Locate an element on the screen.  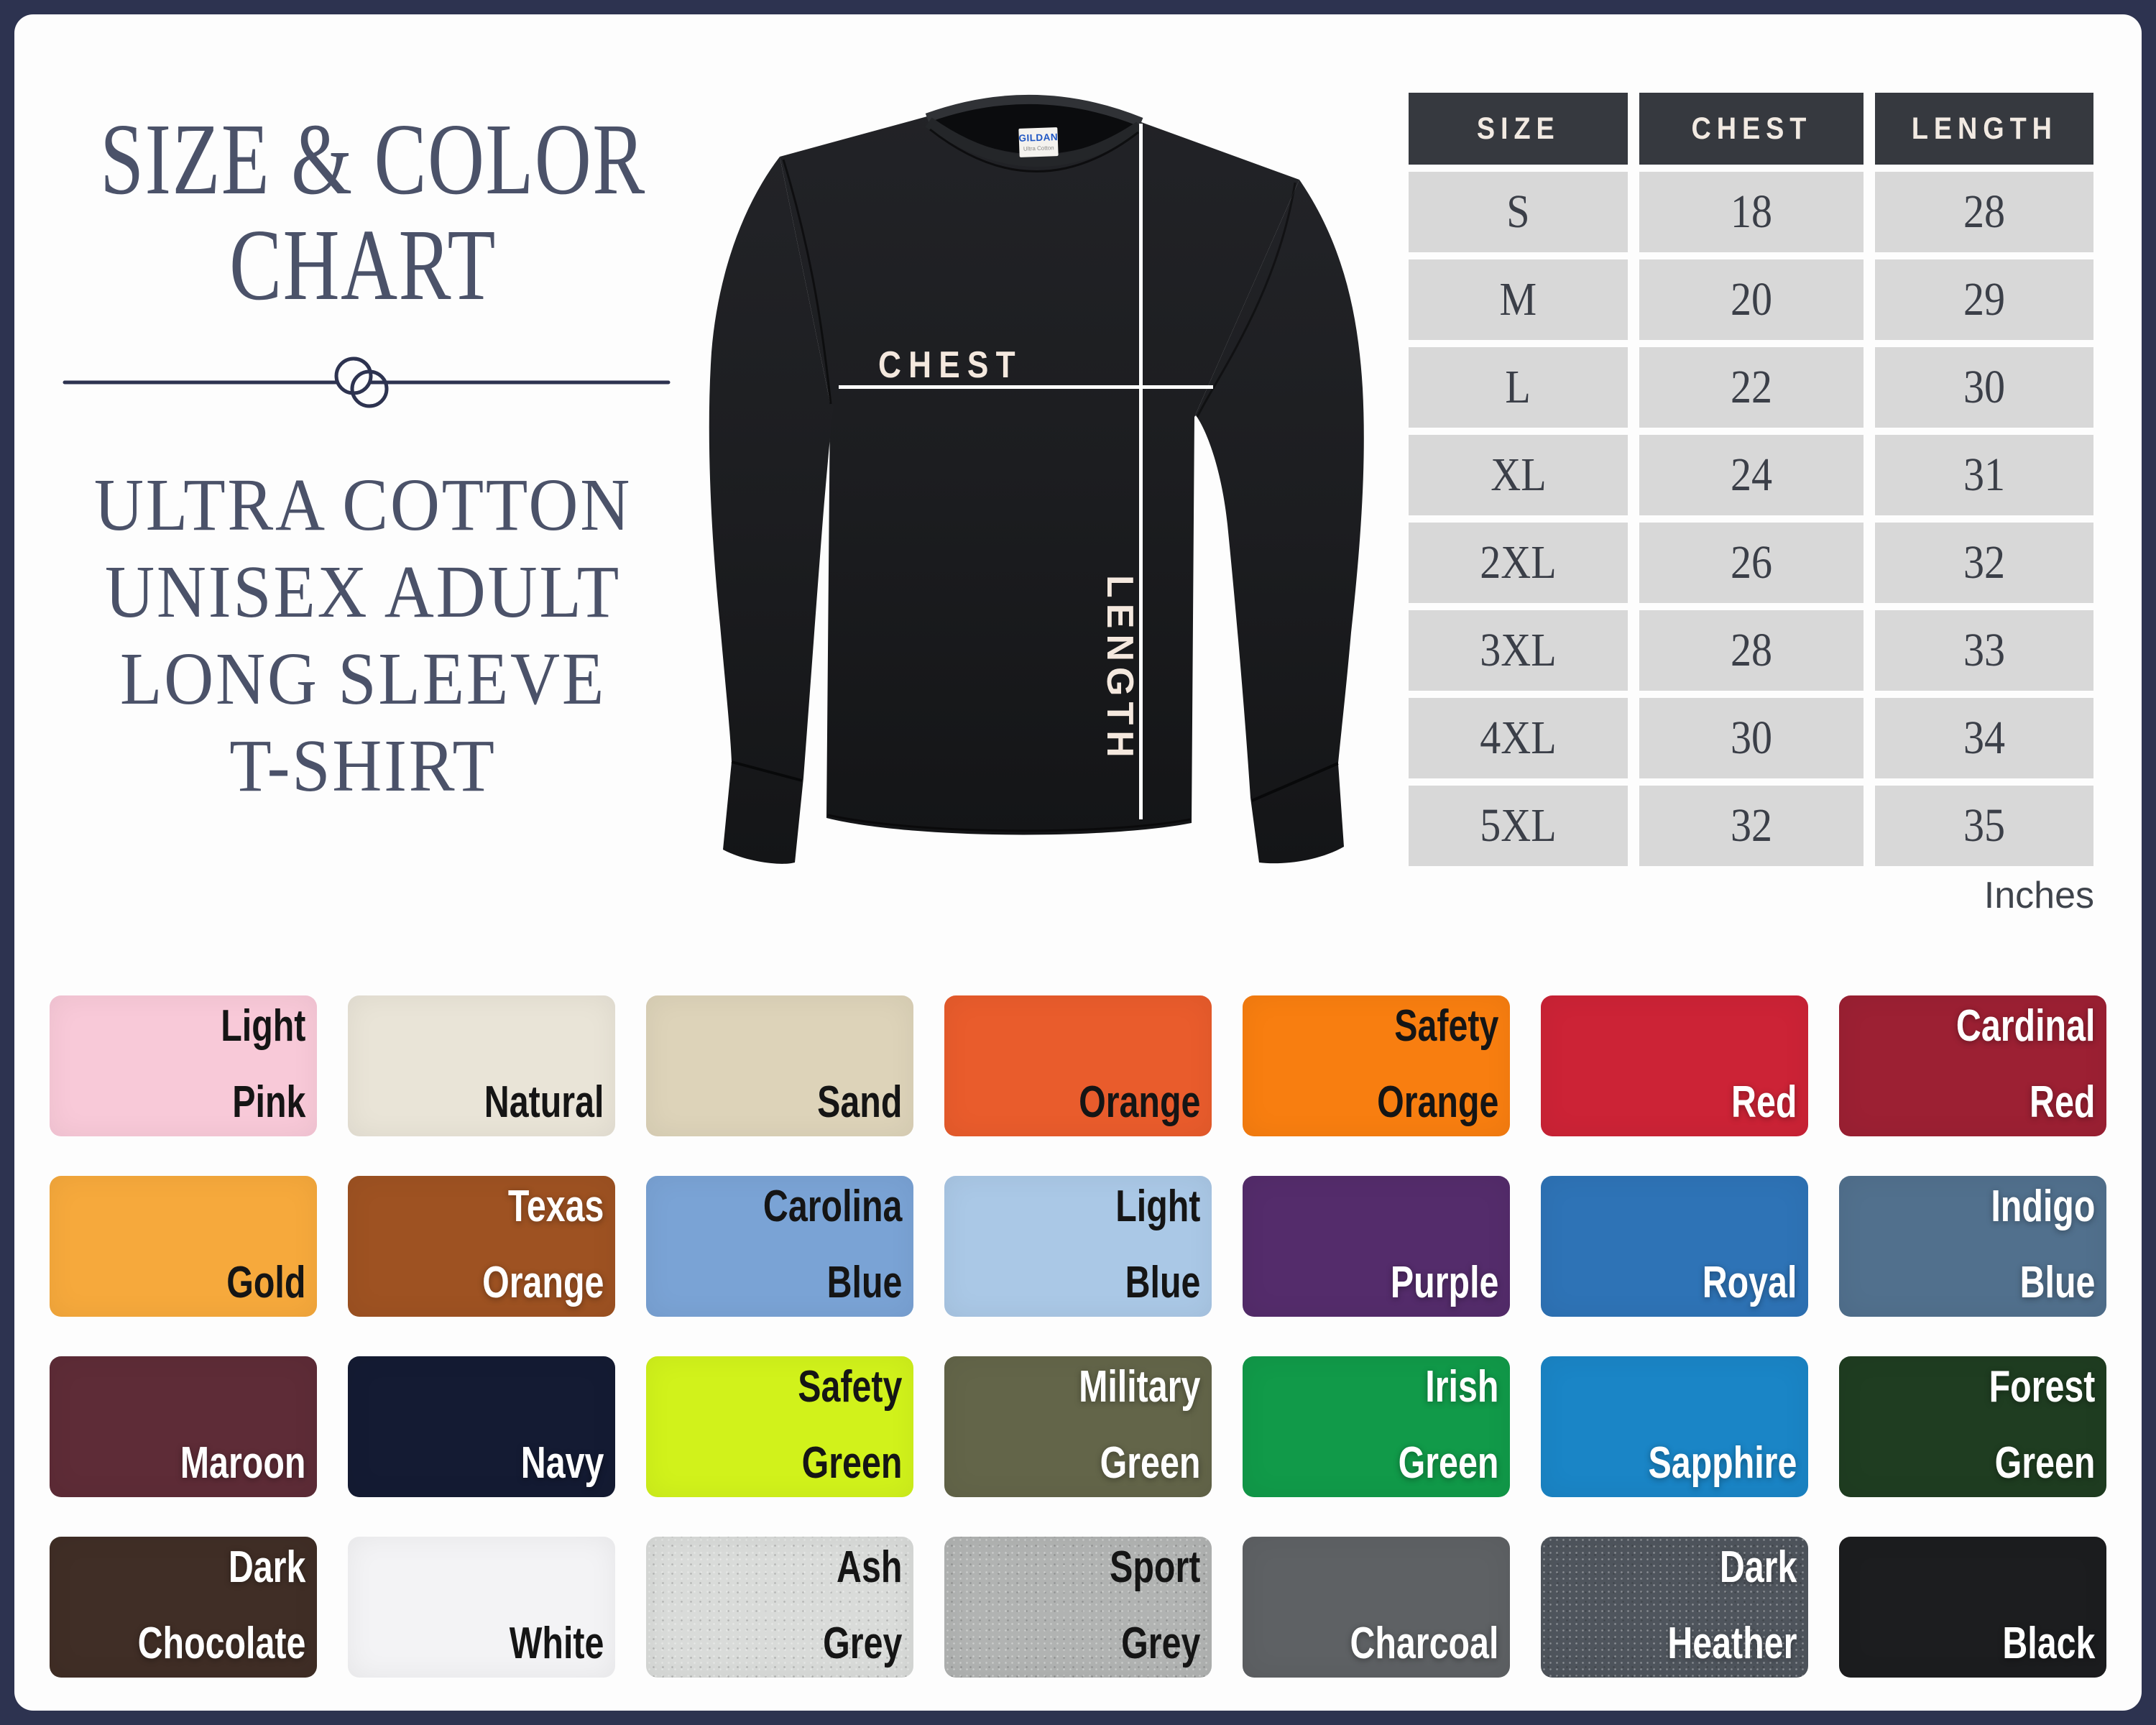
brand-tag-name: GILDAN is located at coordinates (1038, 138).